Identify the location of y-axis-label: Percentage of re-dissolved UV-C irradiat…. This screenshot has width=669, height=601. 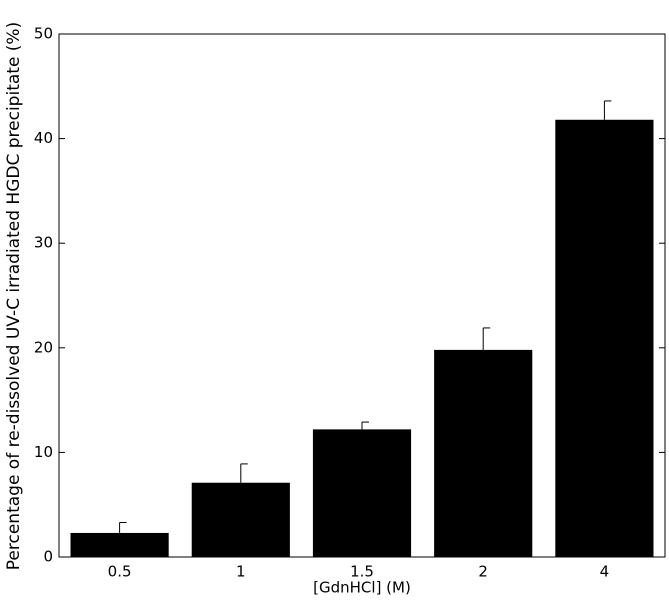
(14, 296).